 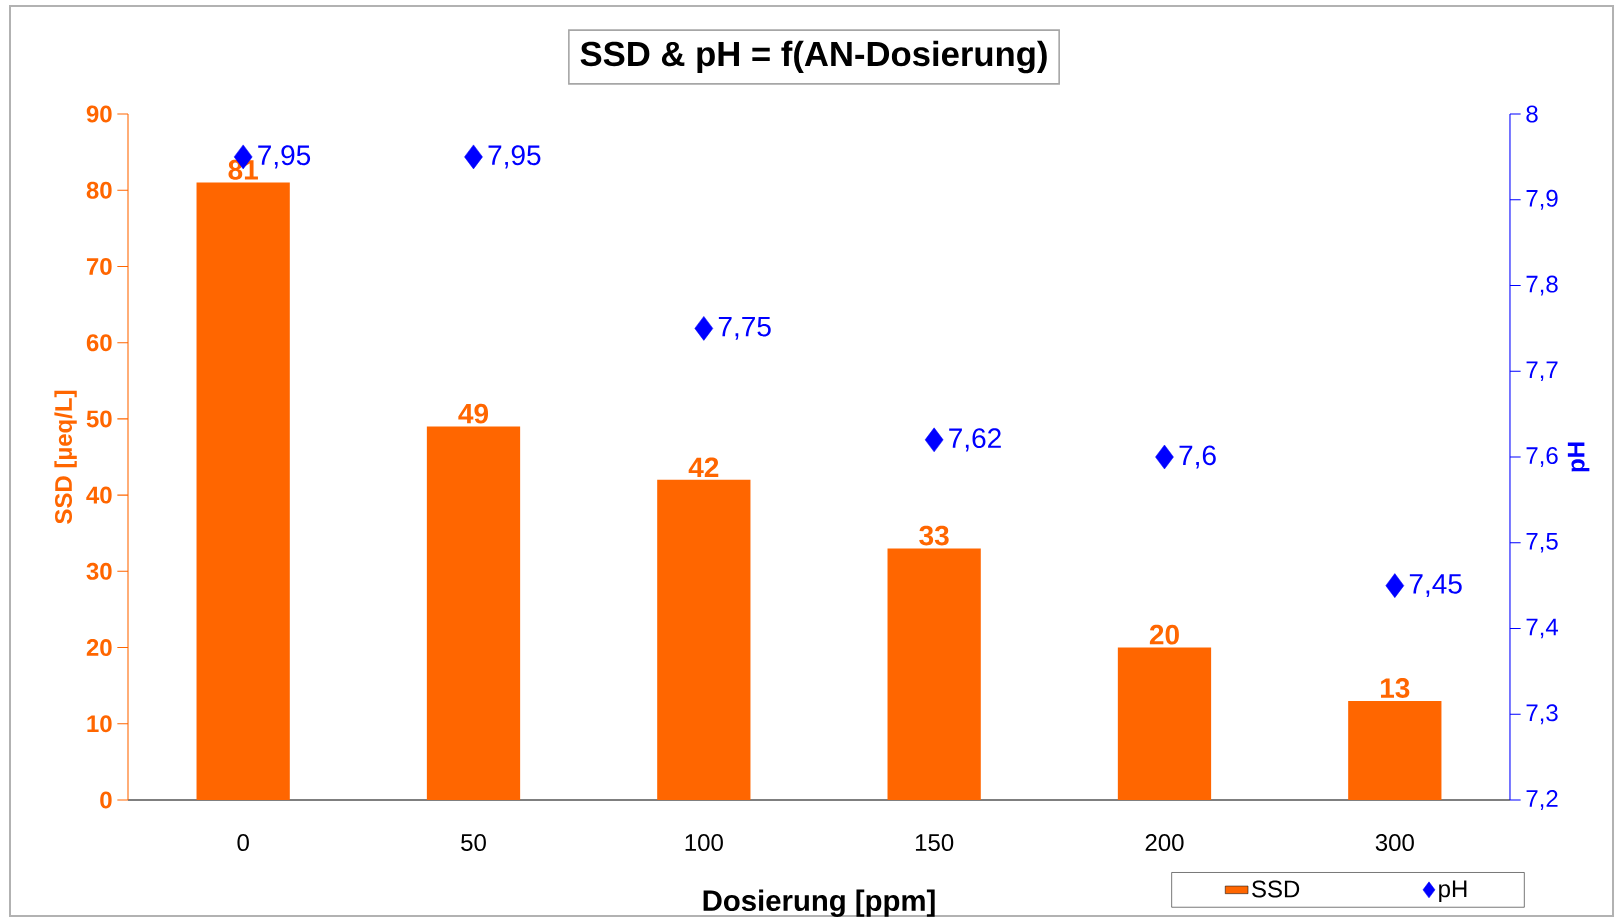 What do you see at coordinates (934, 843) in the screenshot?
I see `x-tick-label: 150` at bounding box center [934, 843].